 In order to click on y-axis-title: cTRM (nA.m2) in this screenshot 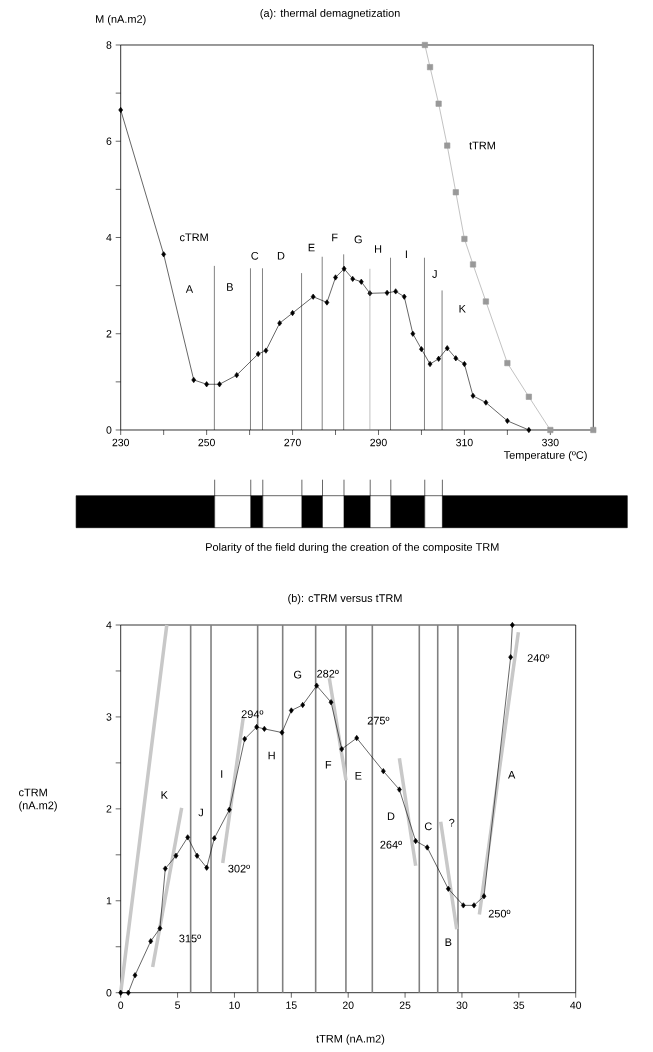, I will do `click(38, 800)`.